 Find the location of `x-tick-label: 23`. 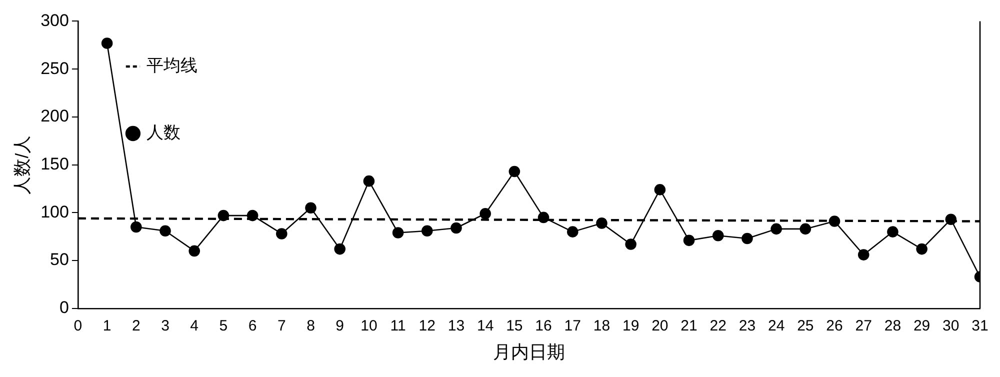

x-tick-label: 23 is located at coordinates (747, 326).